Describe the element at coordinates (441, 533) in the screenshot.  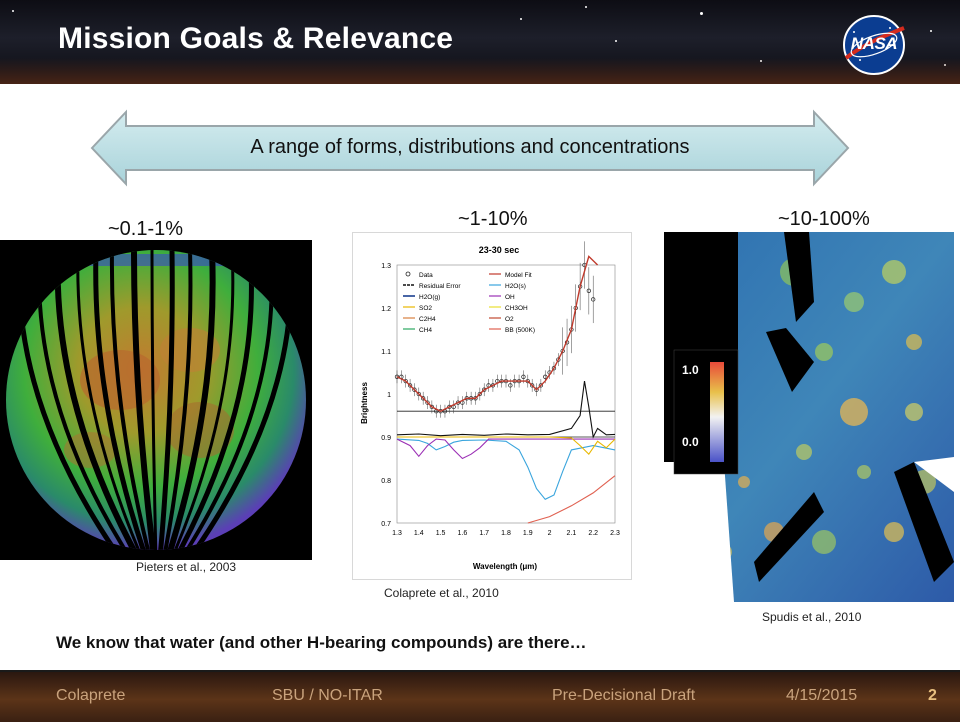
I see `x-tick-label: 1.5` at that location.